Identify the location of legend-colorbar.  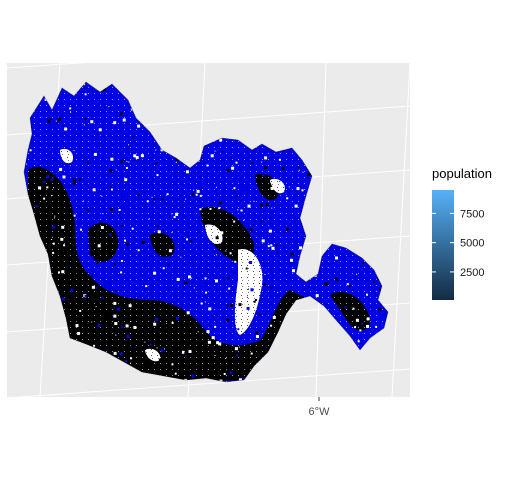
(443, 245).